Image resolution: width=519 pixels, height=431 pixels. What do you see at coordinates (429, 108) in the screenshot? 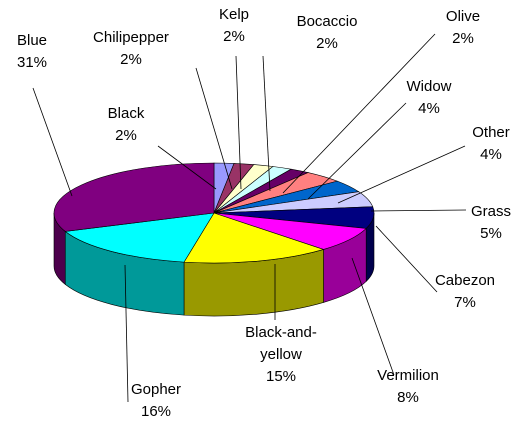
I see `slice-percent-widow: 4%` at bounding box center [429, 108].